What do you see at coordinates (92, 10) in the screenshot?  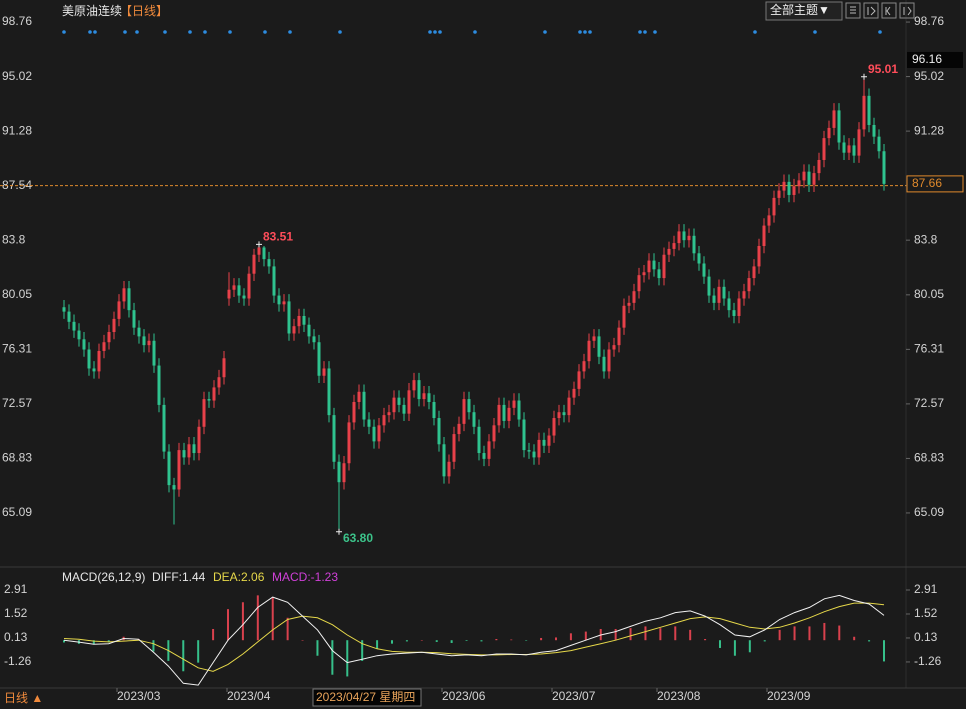 I see `chart-title: 美原油连续` at bounding box center [92, 10].